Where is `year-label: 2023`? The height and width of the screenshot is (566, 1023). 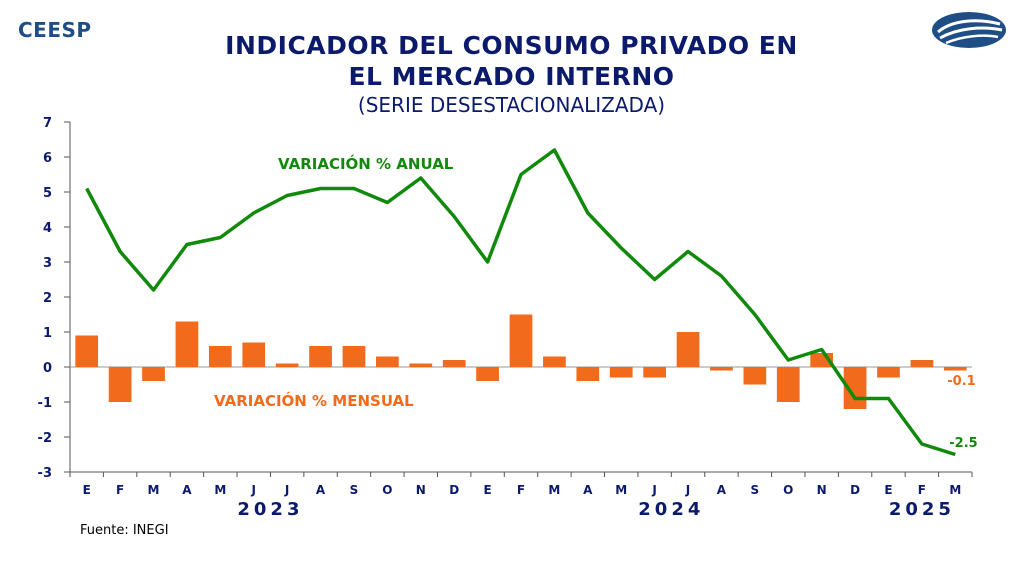
year-label: 2023 is located at coordinates (270, 509).